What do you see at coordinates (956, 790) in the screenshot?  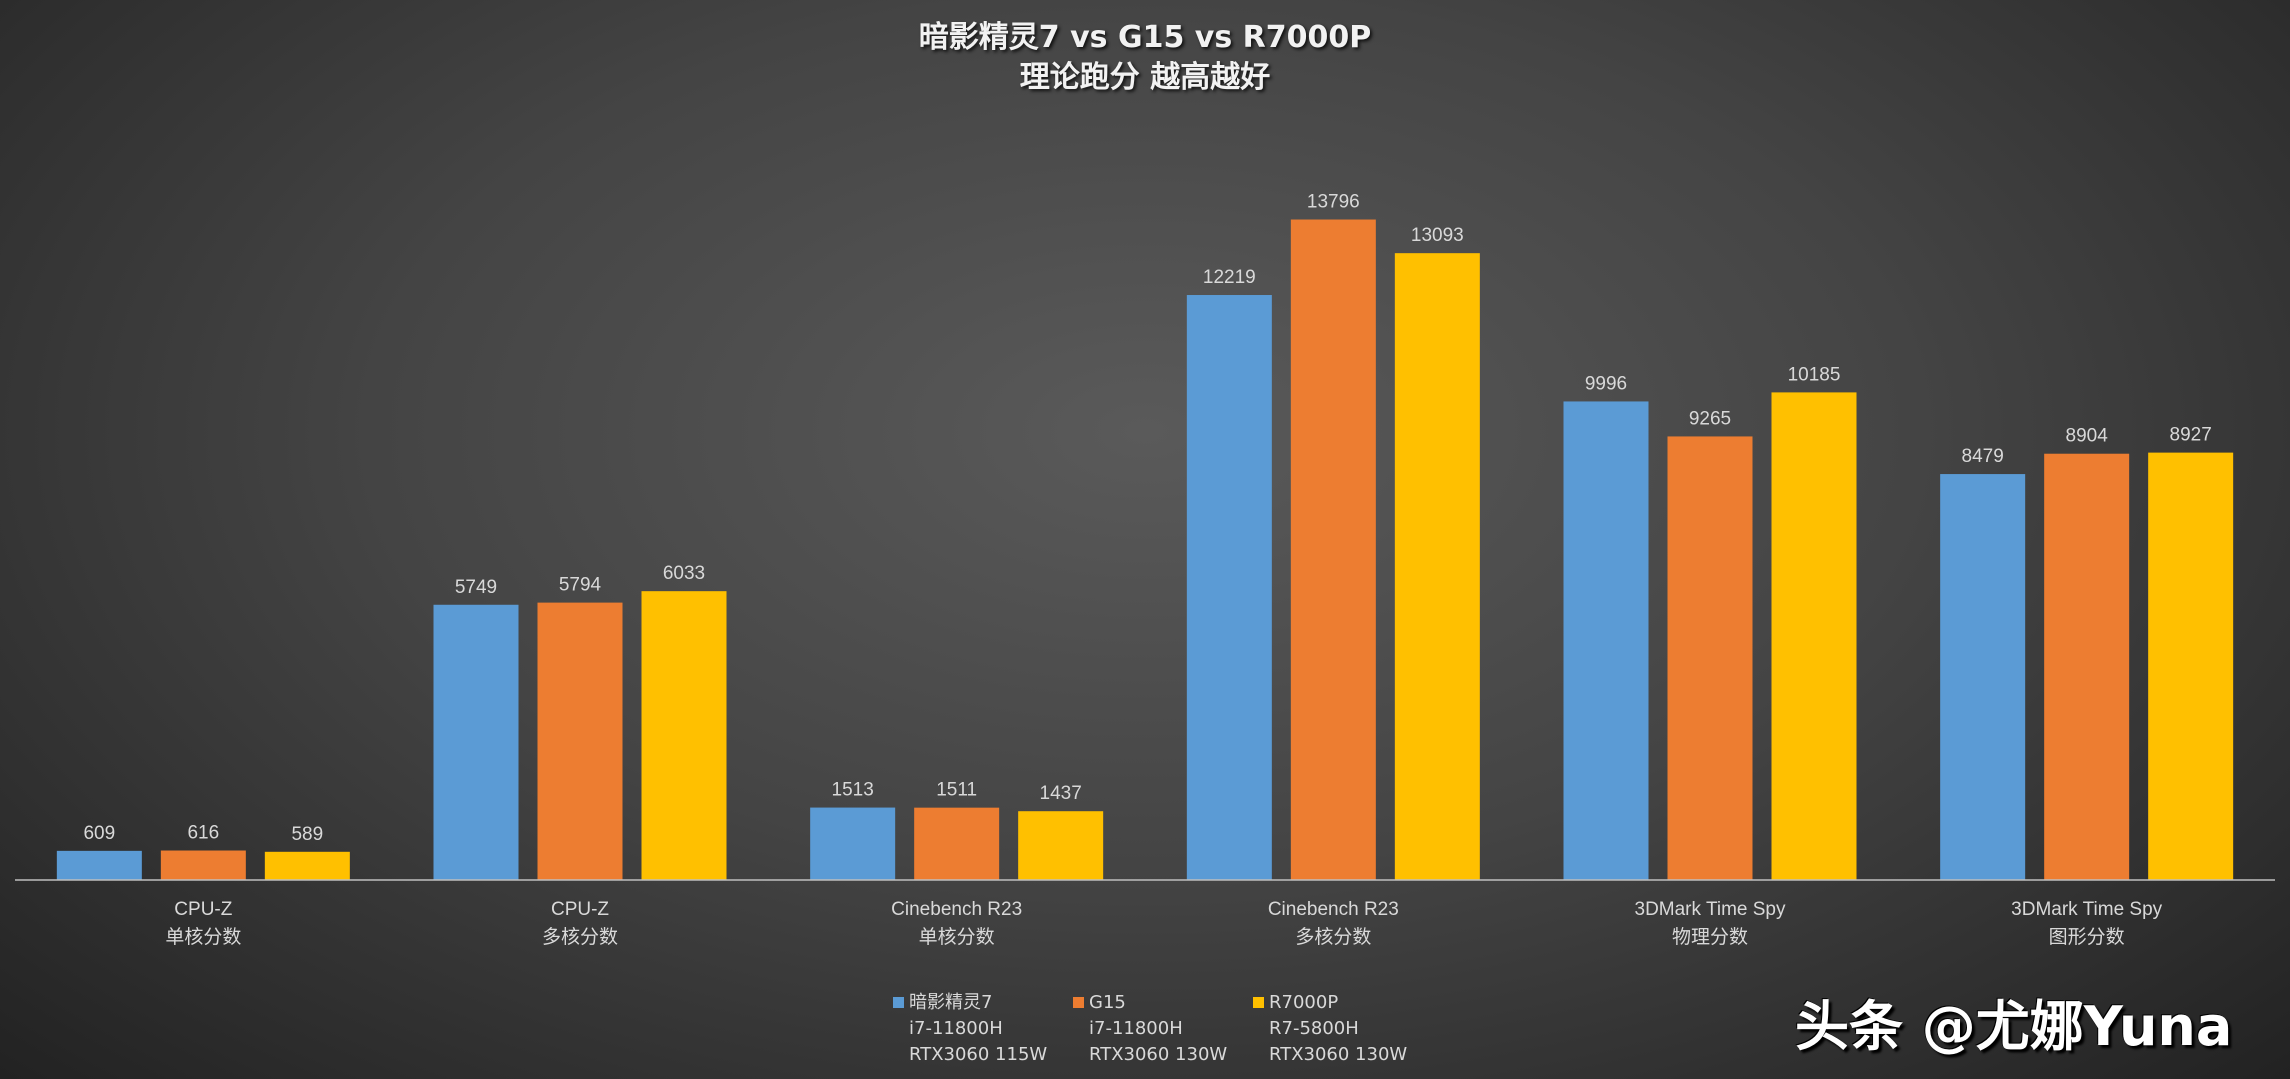 I see `data-label: 1511` at bounding box center [956, 790].